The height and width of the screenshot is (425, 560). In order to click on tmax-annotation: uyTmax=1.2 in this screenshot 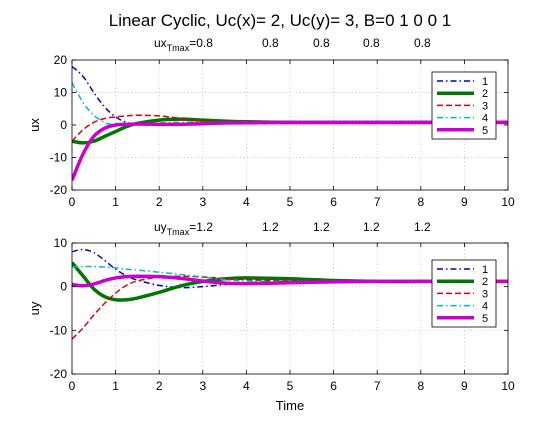, I will do `click(183, 228)`.